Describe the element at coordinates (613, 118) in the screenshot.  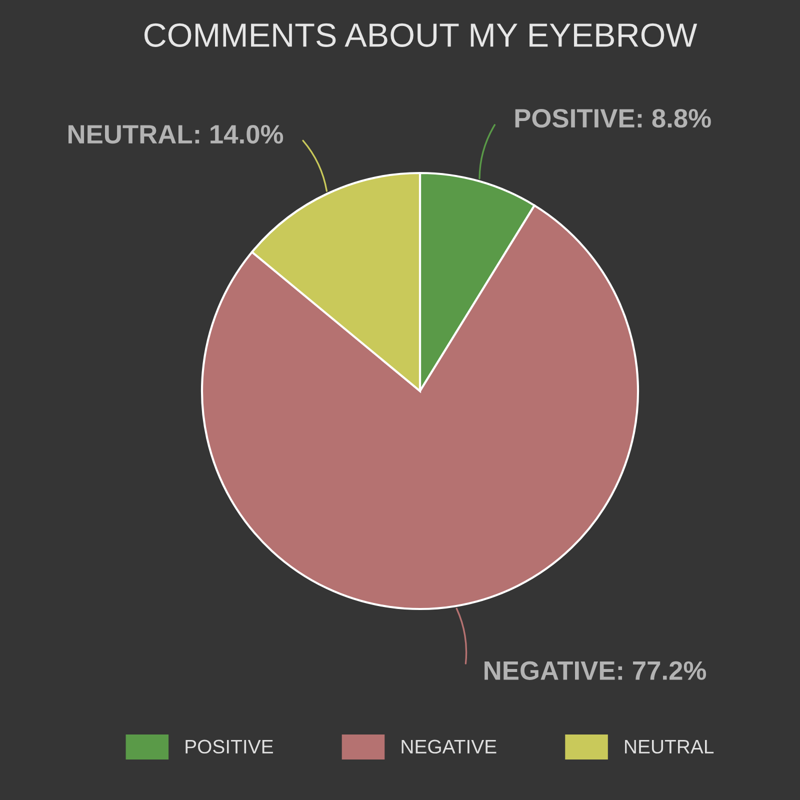
I see `data-label: POSITIVE: 8.8%` at that location.